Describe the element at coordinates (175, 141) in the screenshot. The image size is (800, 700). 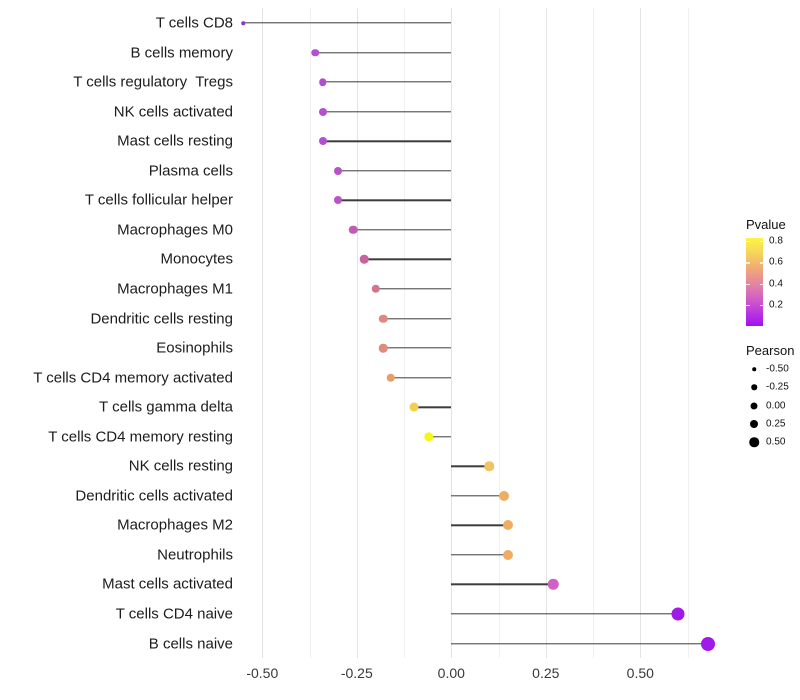
I see `y-axis-label: Mast cells resting` at that location.